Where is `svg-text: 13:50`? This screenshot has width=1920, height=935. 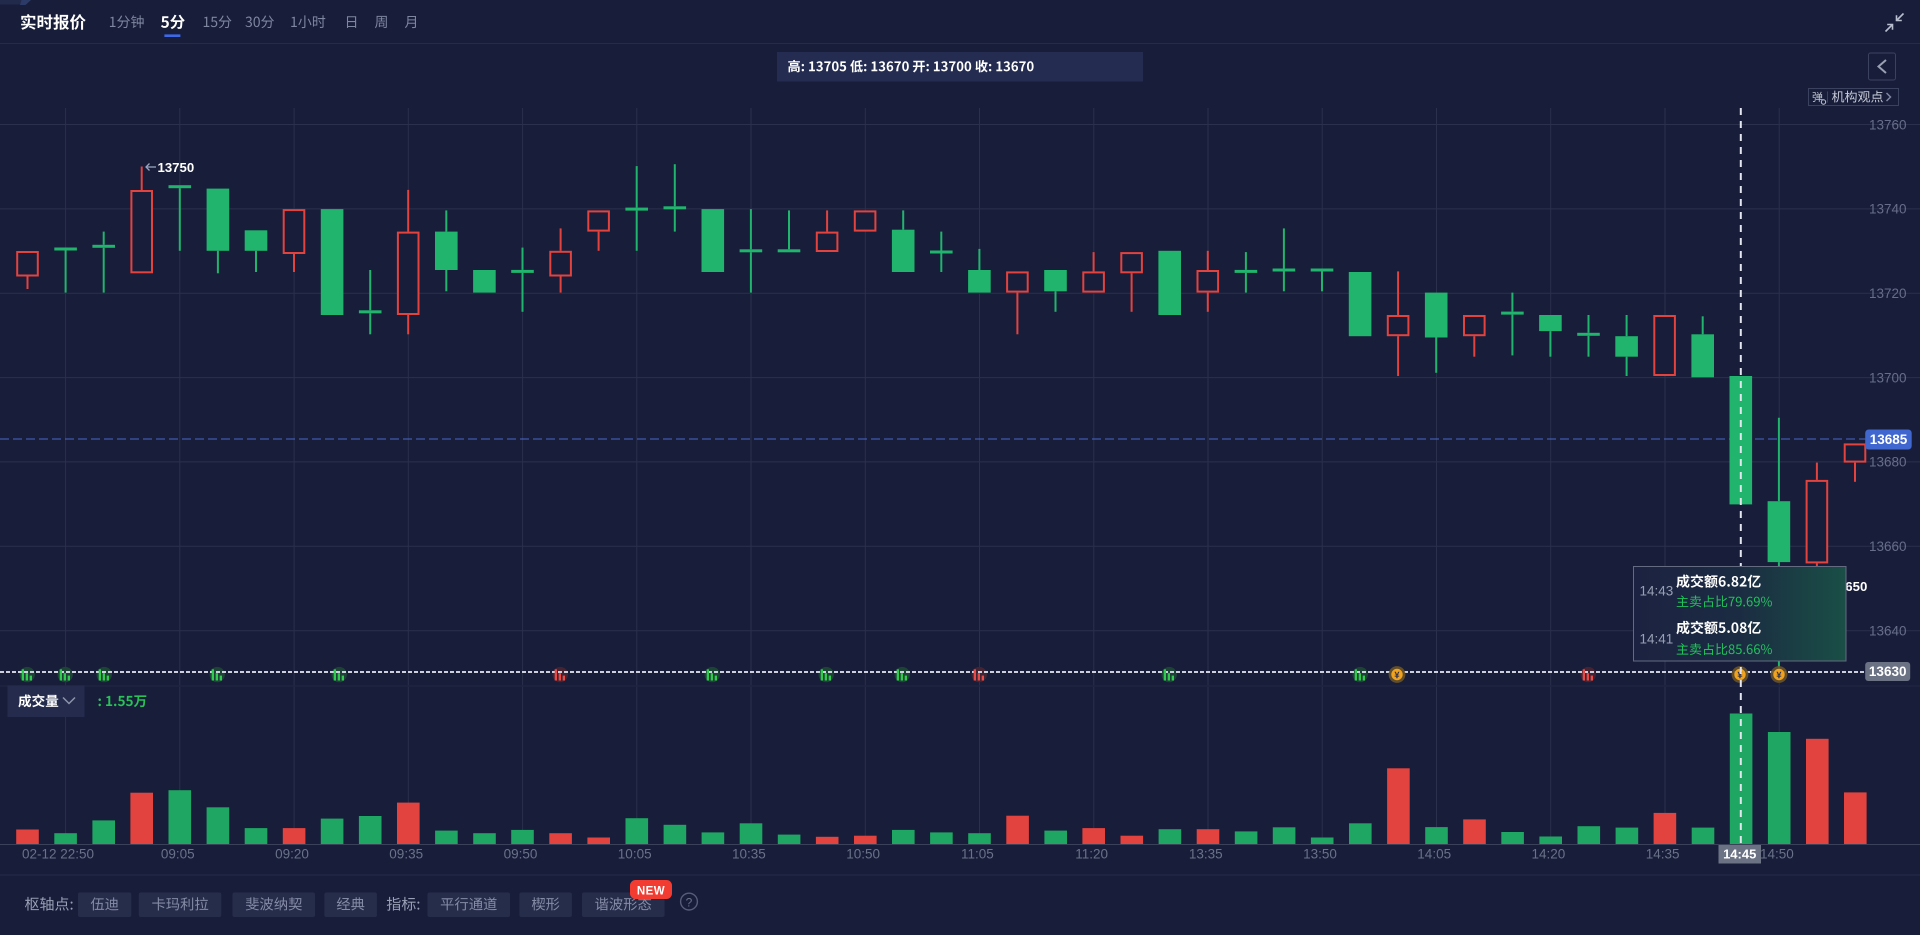
svg-text: 13:50 is located at coordinates (1320, 854).